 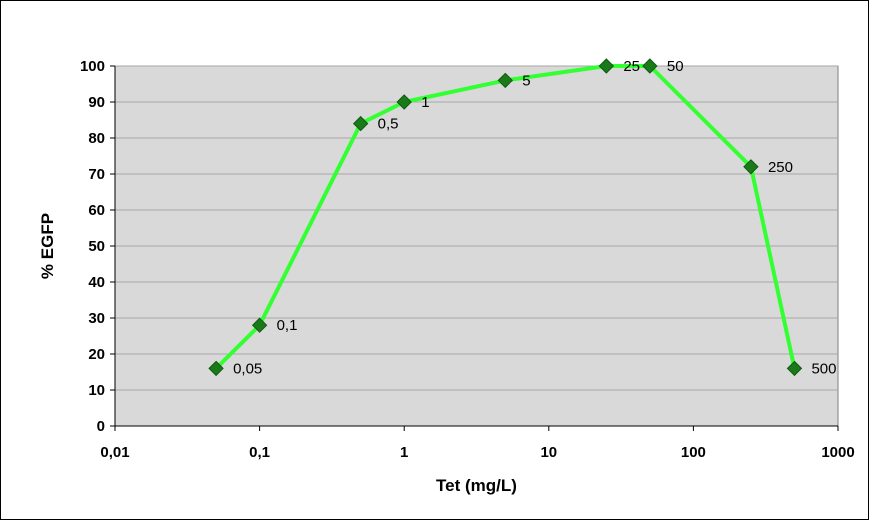 What do you see at coordinates (675, 66) in the screenshot?
I see `data-label-50: 50` at bounding box center [675, 66].